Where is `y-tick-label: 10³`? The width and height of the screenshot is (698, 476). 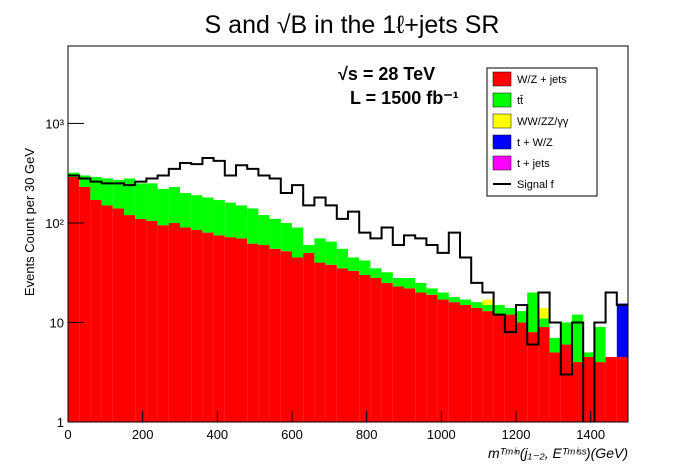
y-tick-label: 10³ is located at coordinates (54, 123).